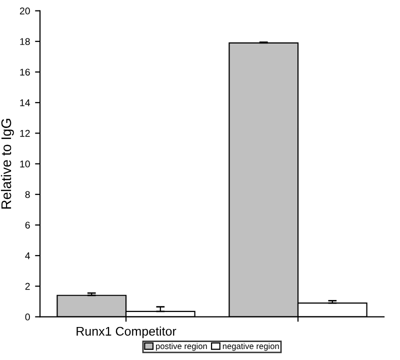 The height and width of the screenshot is (360, 400). Describe the element at coordinates (25, 164) in the screenshot. I see `y-tick-label: 10` at that location.